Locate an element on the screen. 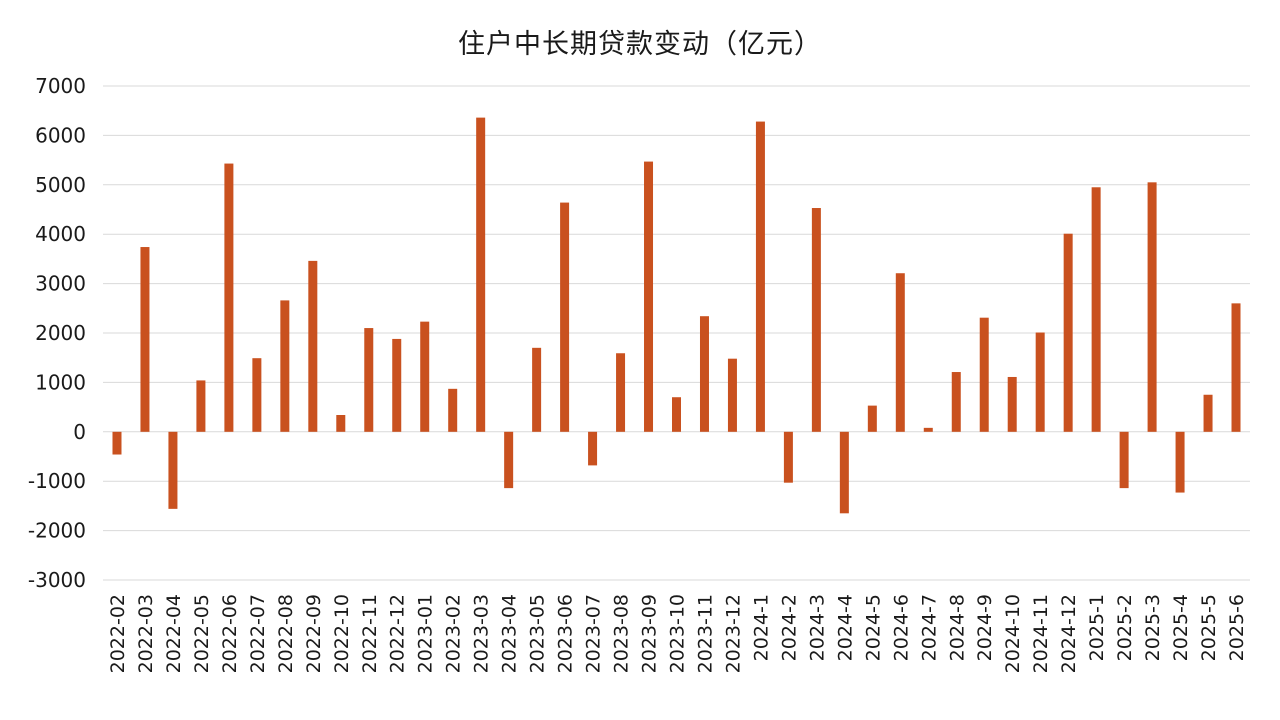 This screenshot has height=720, width=1280. x-tick-label: 2022-10 is located at coordinates (342, 633).